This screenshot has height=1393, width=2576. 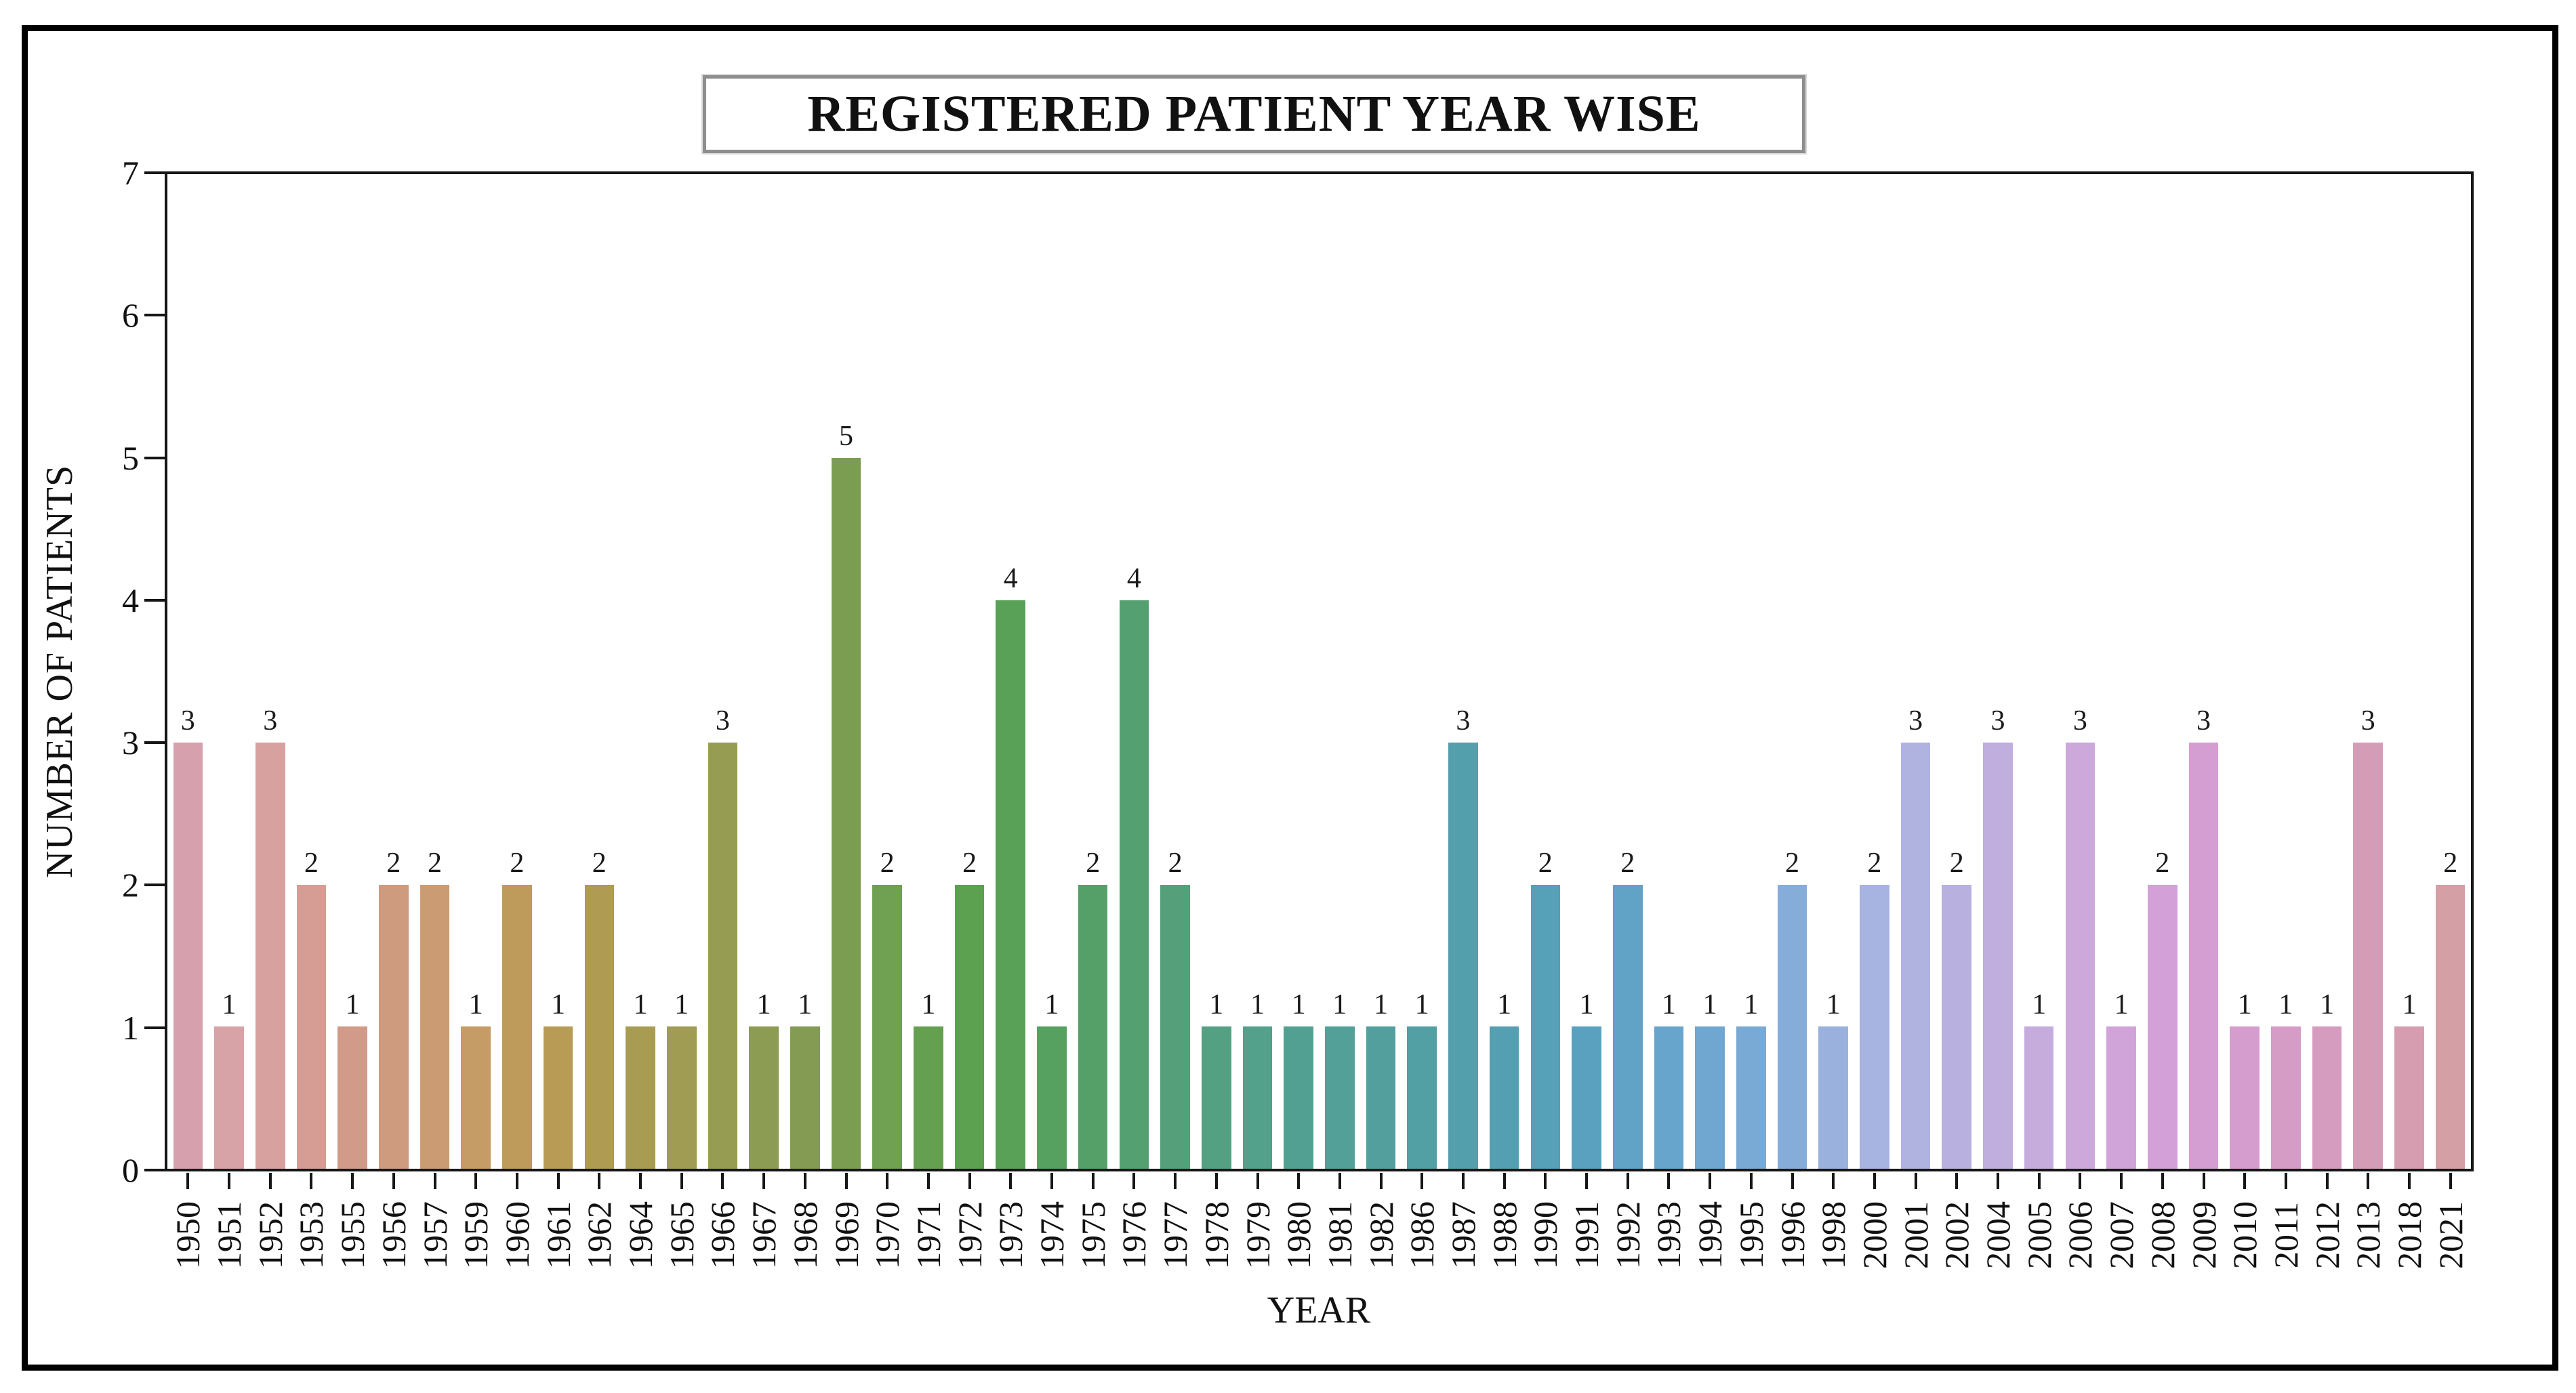 I want to click on y-axis-tick-label: 0, so click(x=131, y=1170).